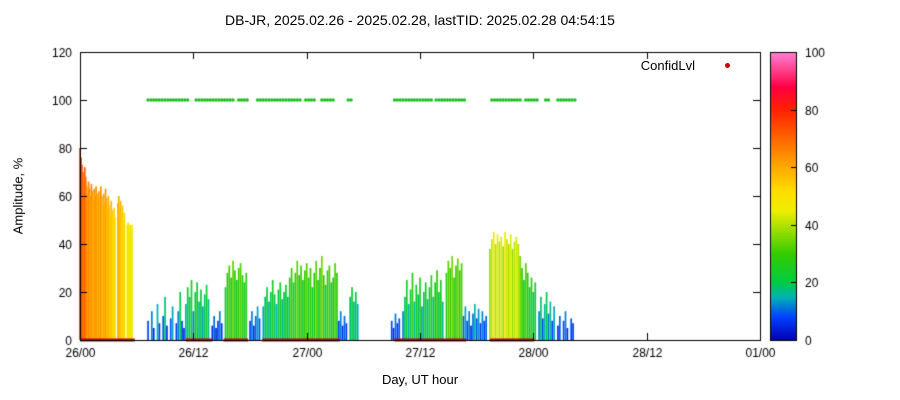  What do you see at coordinates (18, 196) in the screenshot?
I see `y-axis-label: Amplitude, %` at bounding box center [18, 196].